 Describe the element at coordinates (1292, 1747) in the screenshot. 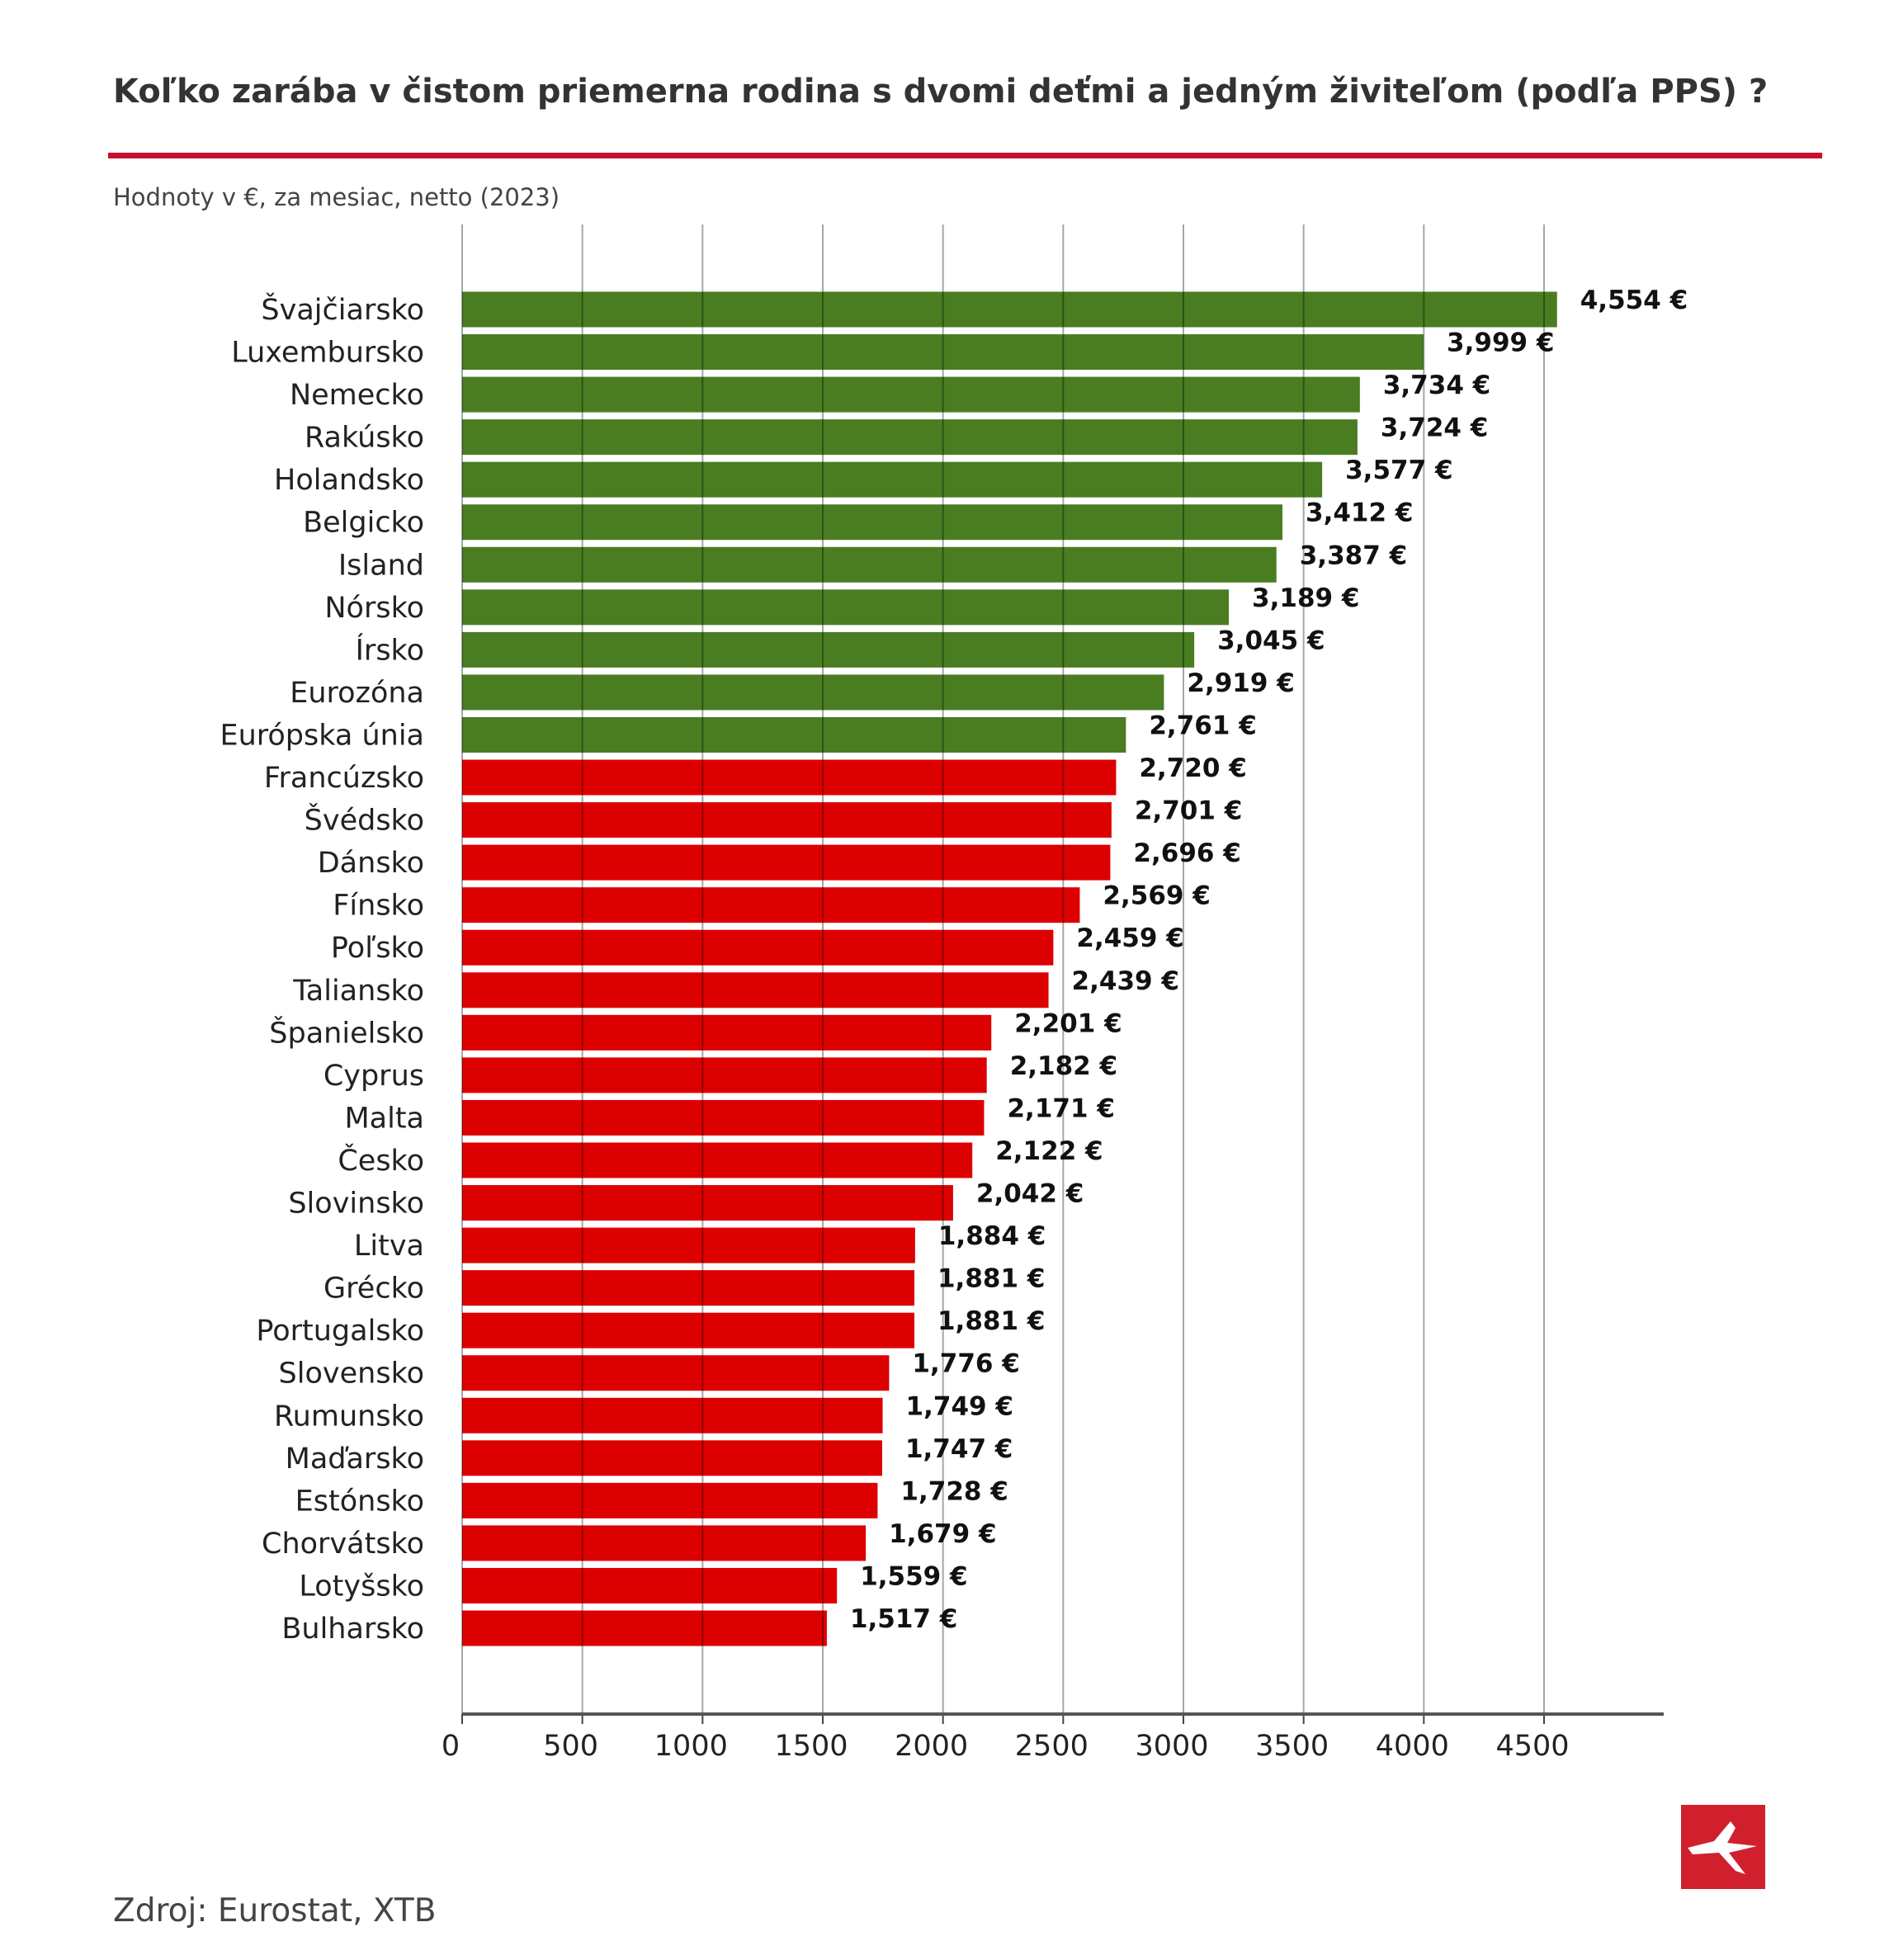

I see `x-tick-label: 3500` at that location.